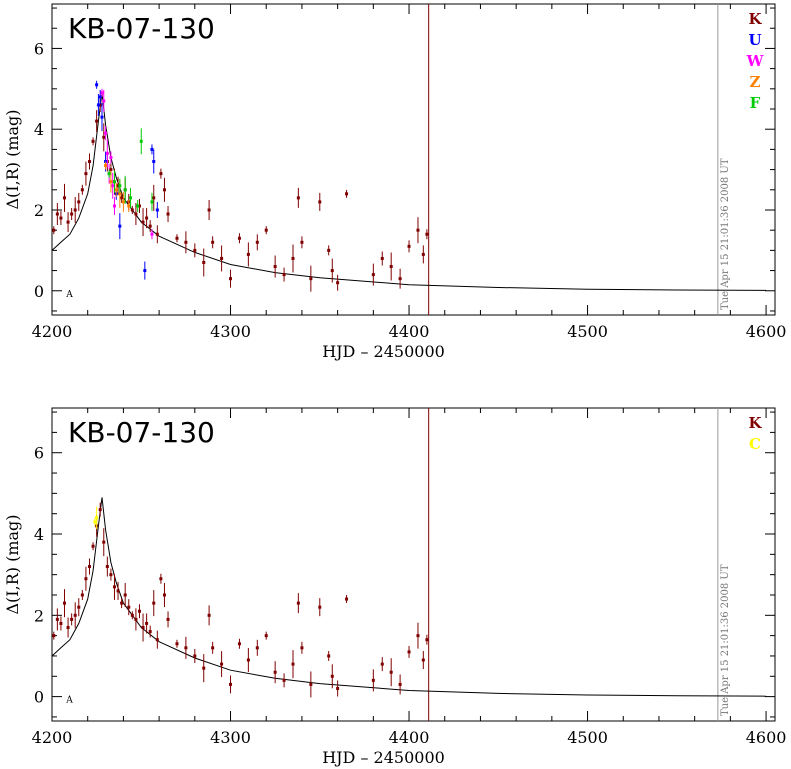 The height and width of the screenshot is (769, 791). Describe the element at coordinates (409, 737) in the screenshot. I see `x-tick-label: 4400` at that location.